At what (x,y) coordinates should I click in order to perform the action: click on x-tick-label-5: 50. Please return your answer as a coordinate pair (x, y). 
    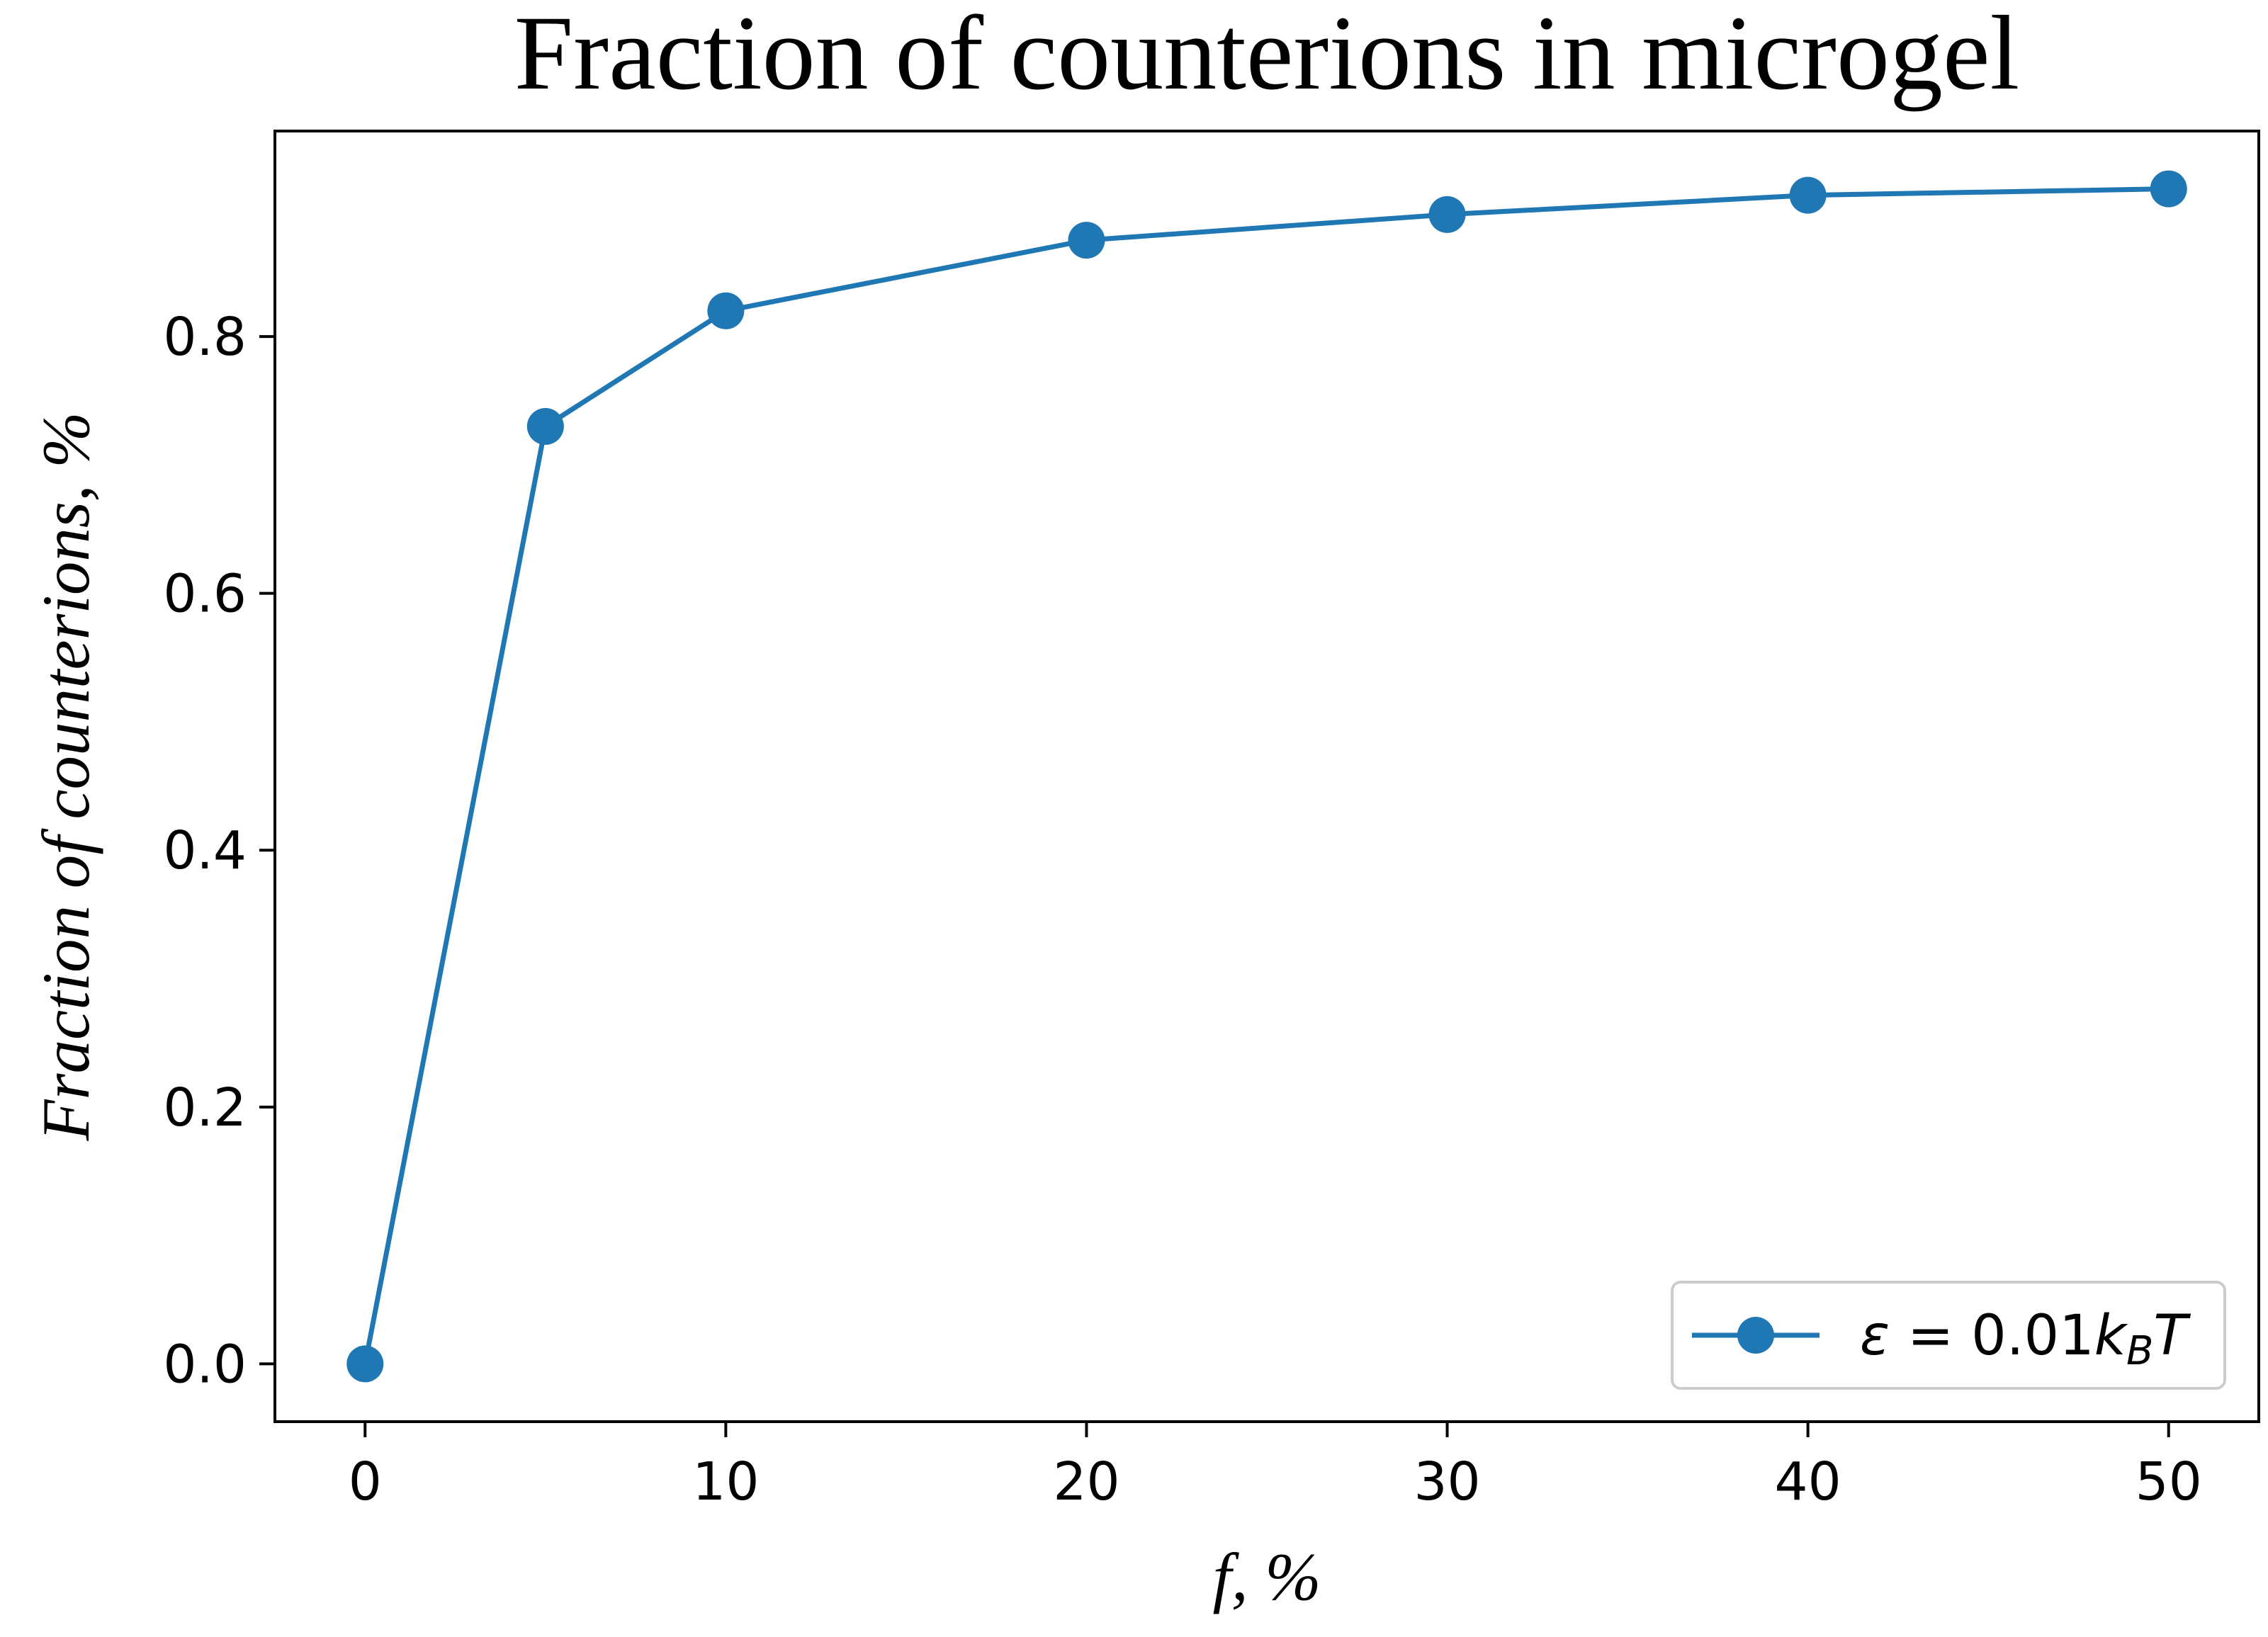
    Looking at the image, I should click on (2169, 1482).